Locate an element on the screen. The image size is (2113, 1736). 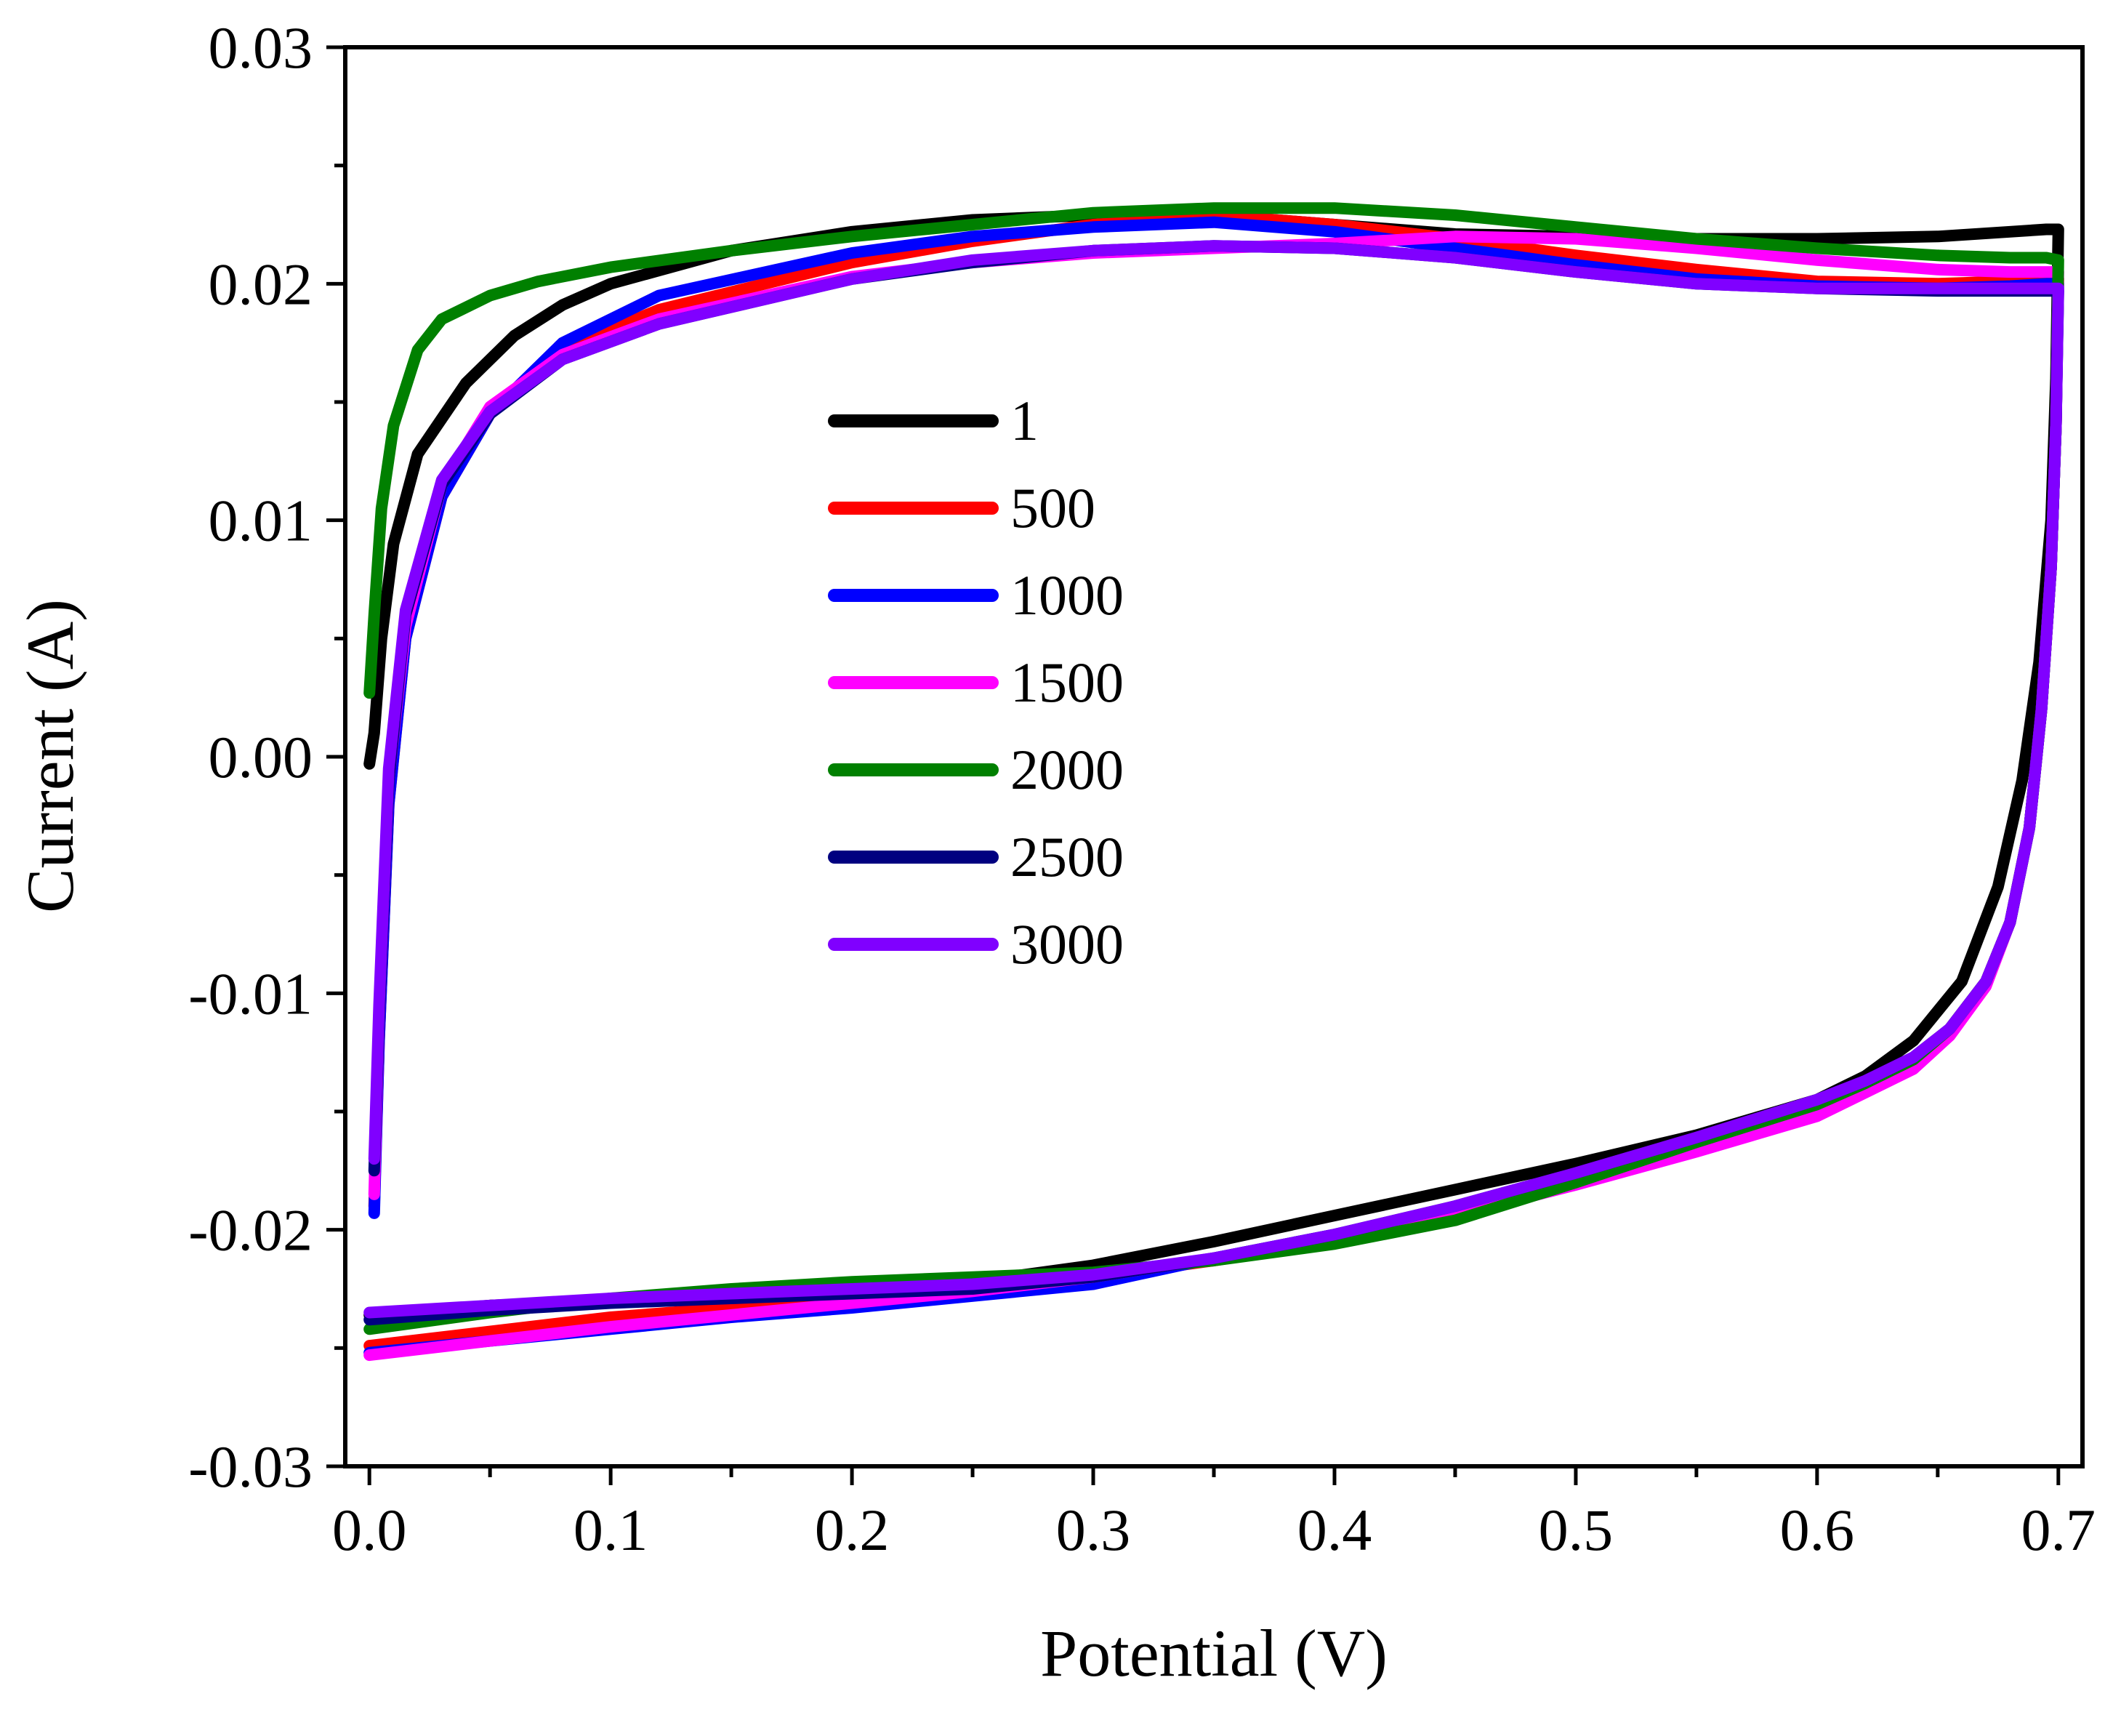
y-tick-label: -0.01 is located at coordinates (250, 993).